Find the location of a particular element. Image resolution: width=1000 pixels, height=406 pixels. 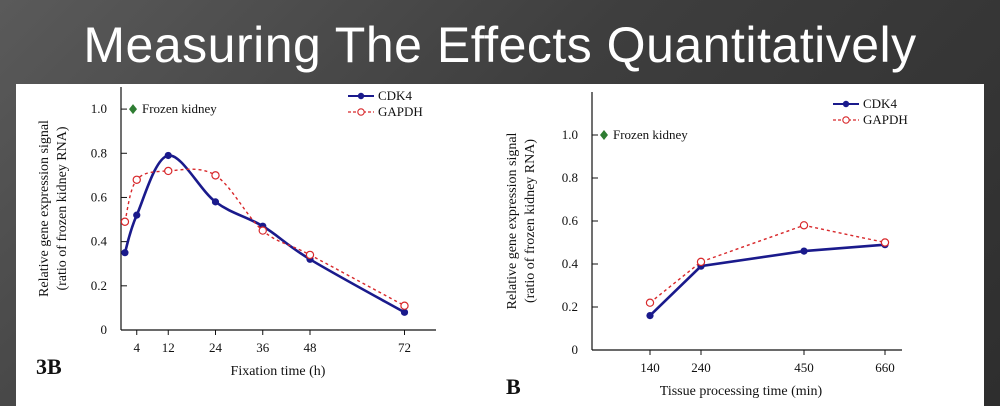

chart2-gapdh-line is located at coordinates (767, 264).